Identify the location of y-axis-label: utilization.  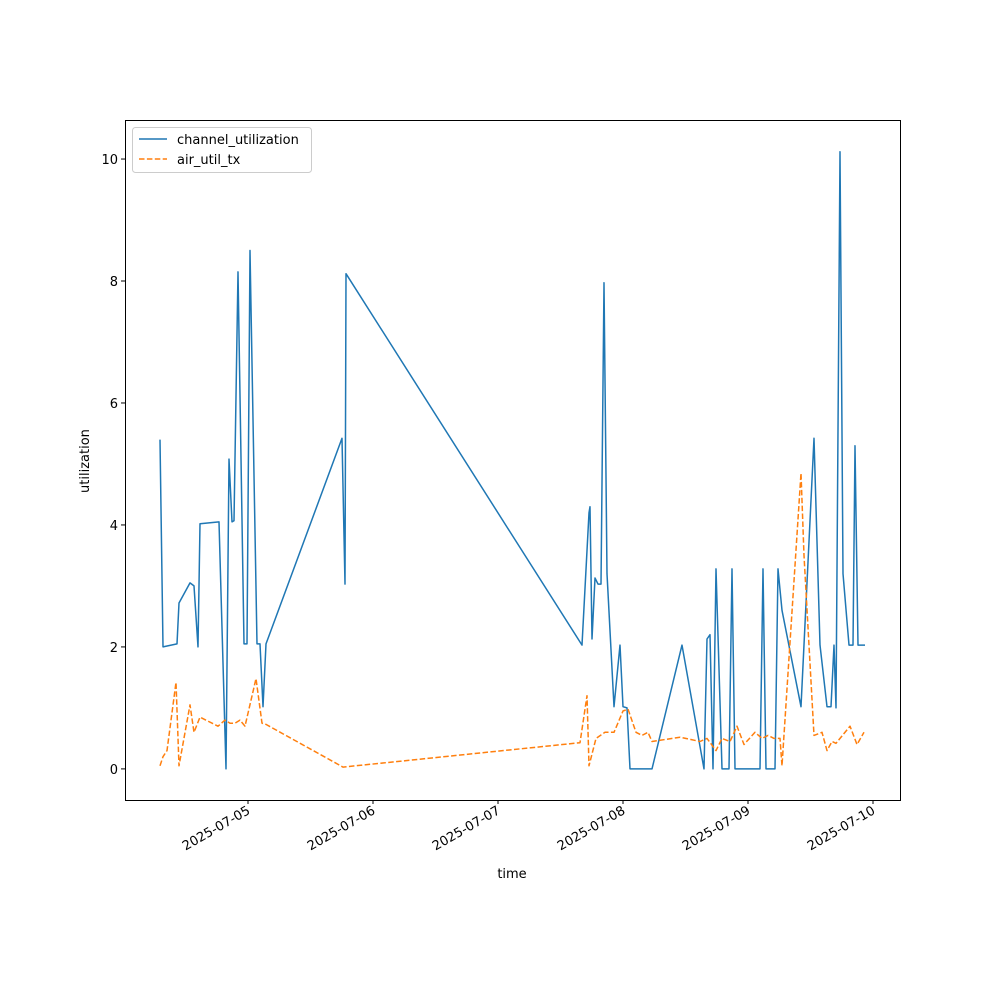
(85, 461).